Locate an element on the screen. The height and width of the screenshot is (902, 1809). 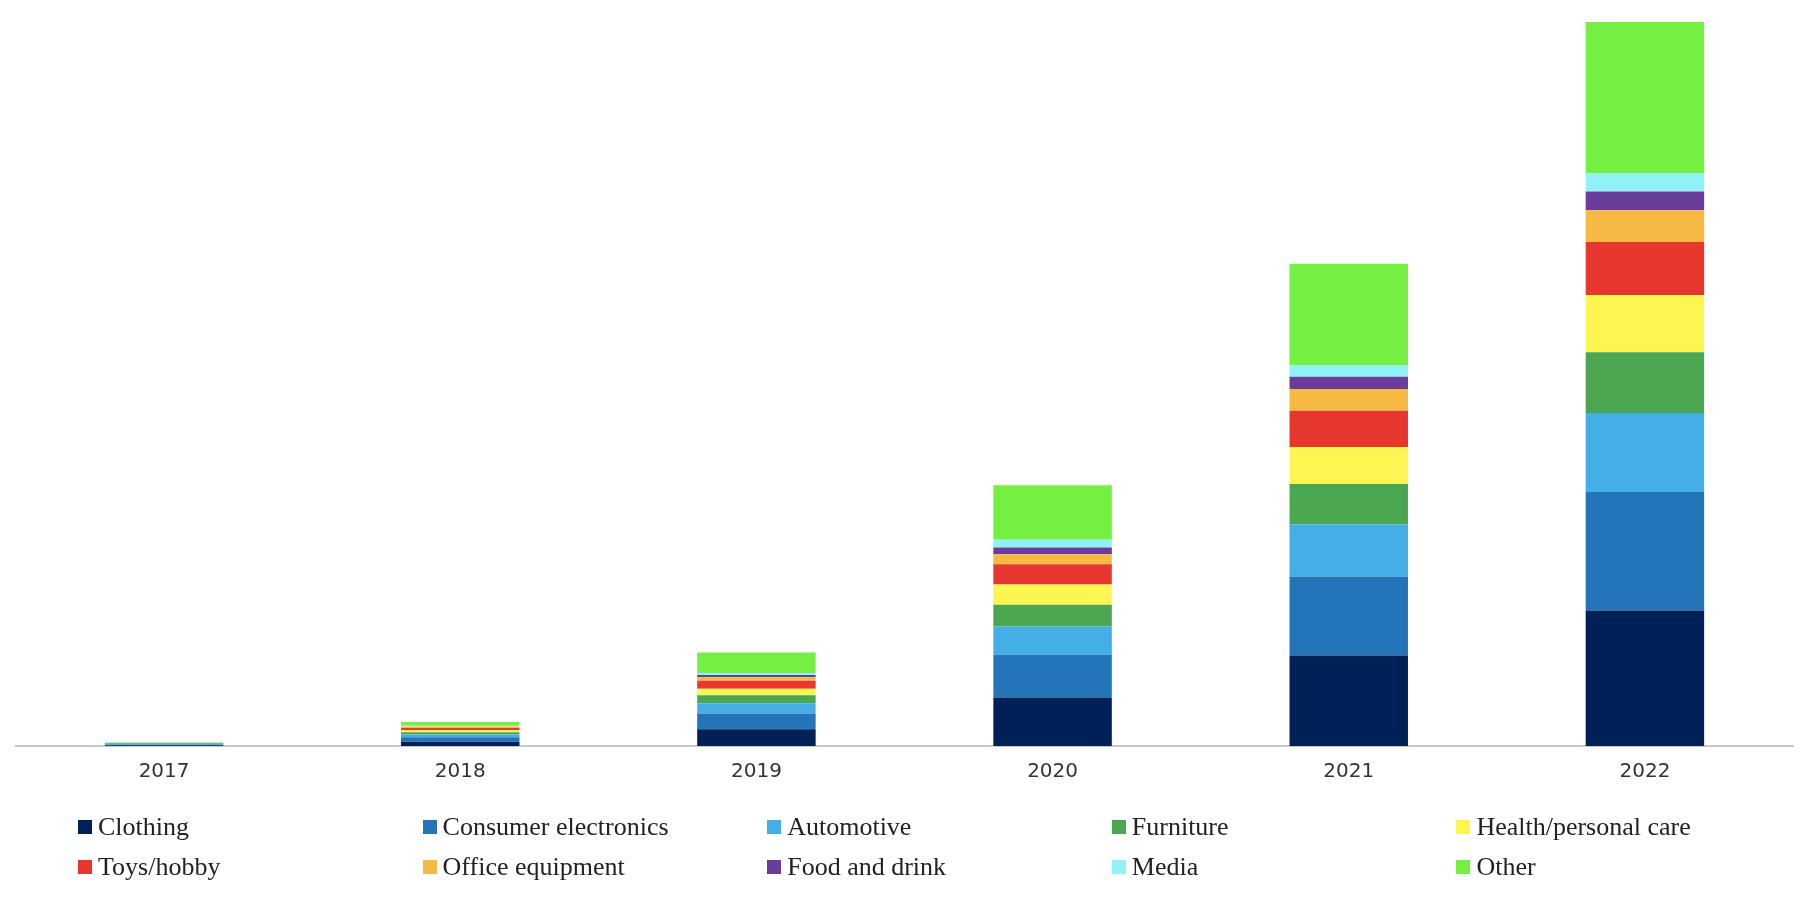
legend-label: Toys/hobby is located at coordinates (159, 867).